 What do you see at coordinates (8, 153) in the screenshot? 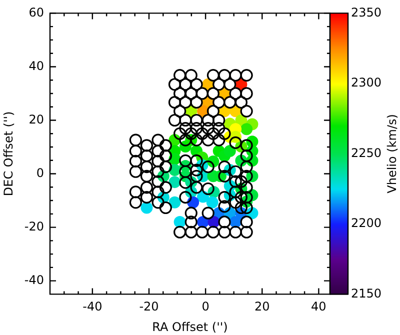
I see `y-axis-title: DEC Offset ('')` at bounding box center [8, 153].